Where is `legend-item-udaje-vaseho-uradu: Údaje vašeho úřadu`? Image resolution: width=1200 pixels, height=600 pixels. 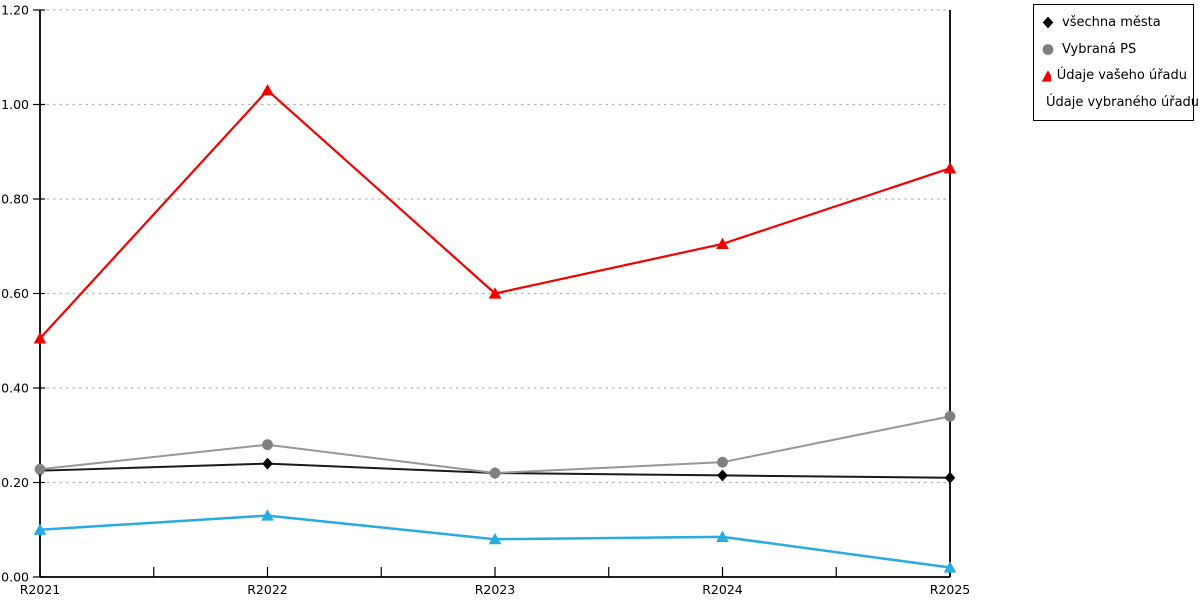
legend-item-udaje-vaseho-uradu: Údaje vašeho úřadu is located at coordinates (1113, 76).